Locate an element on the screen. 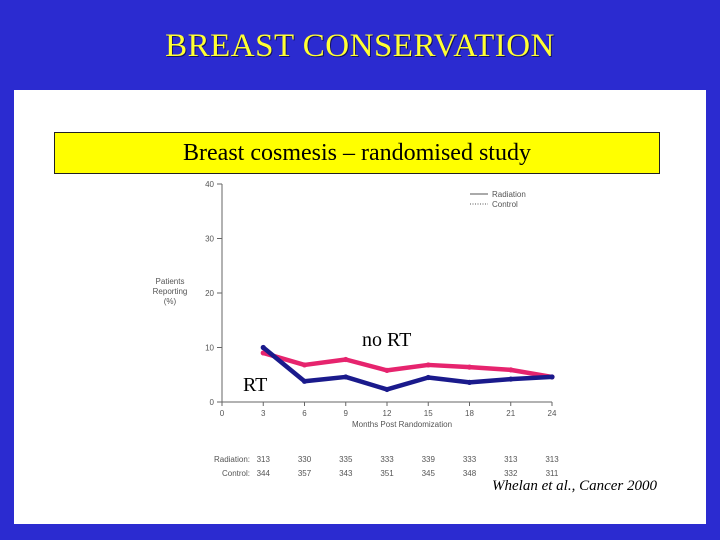 Image resolution: width=720 pixels, height=540 pixels. x-tick-label: 3 is located at coordinates (263, 413).